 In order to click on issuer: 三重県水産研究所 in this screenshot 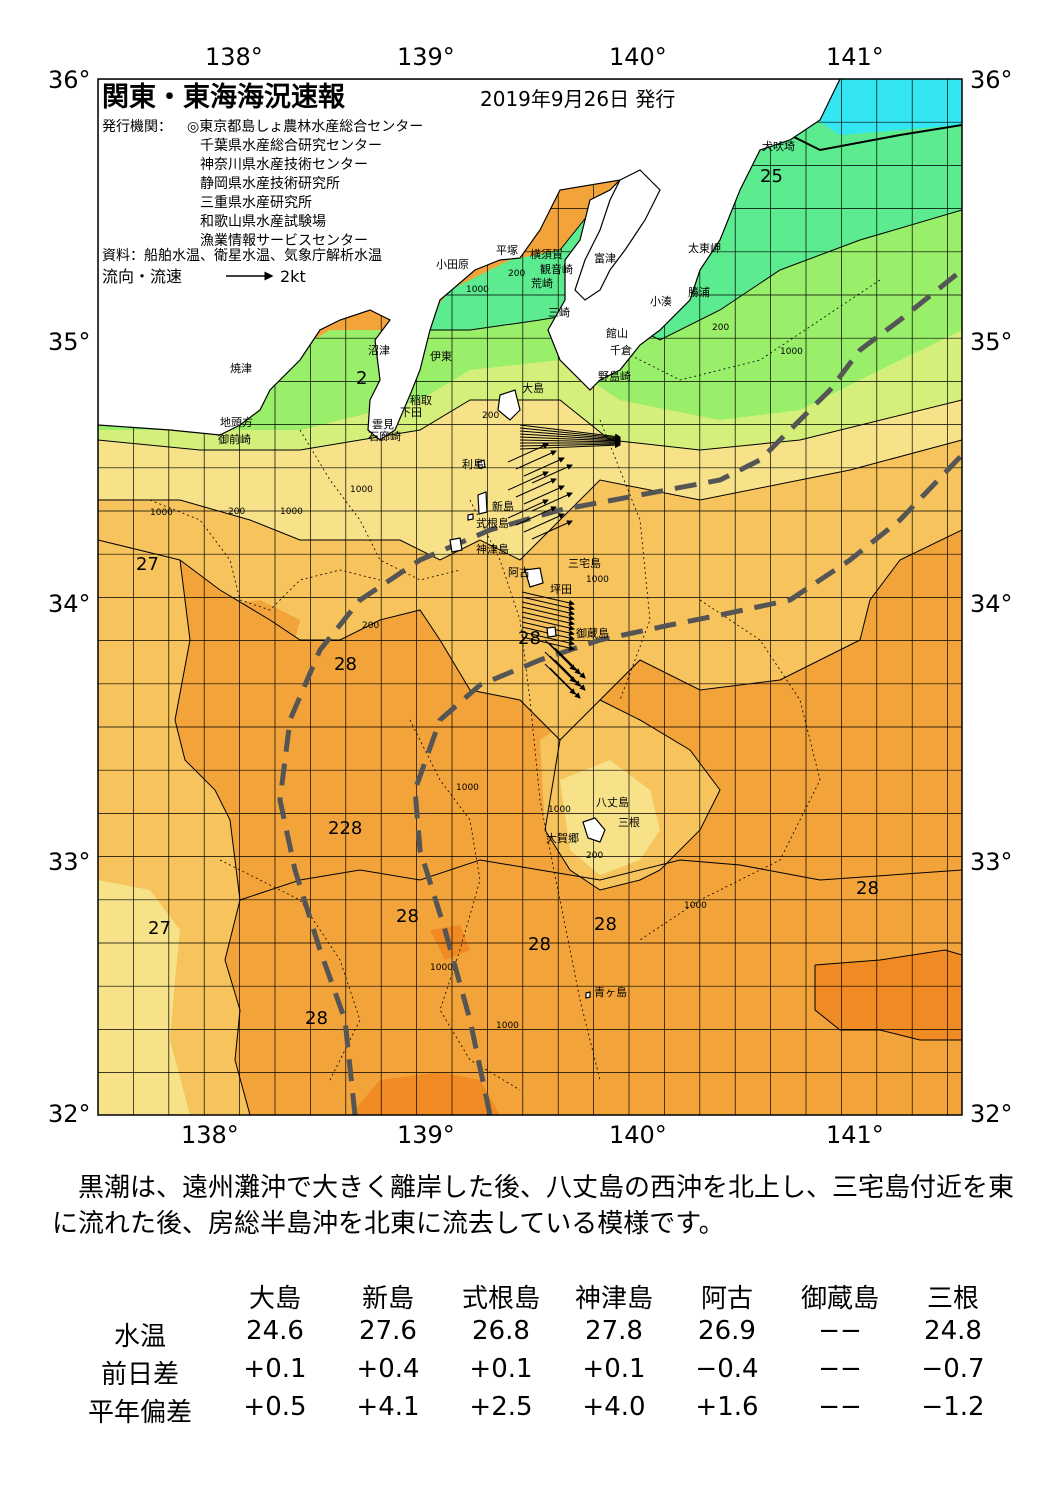, I will do `click(256, 203)`.